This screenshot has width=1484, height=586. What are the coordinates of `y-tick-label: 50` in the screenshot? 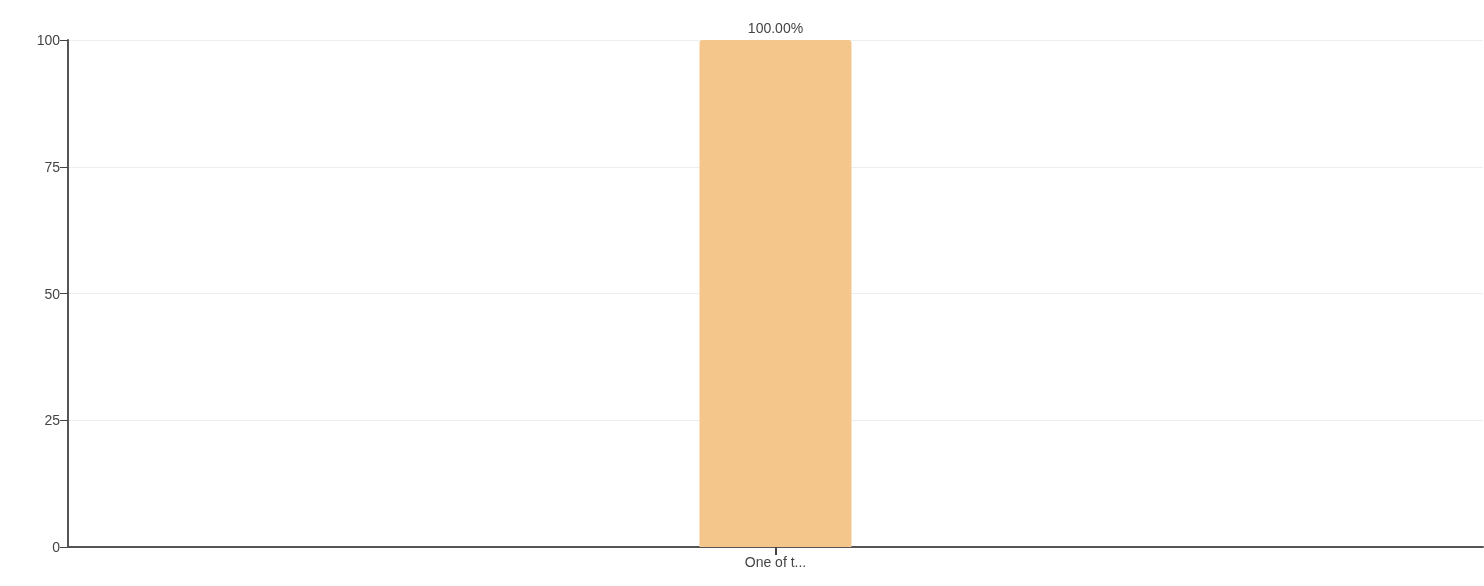 It's located at (52, 293).